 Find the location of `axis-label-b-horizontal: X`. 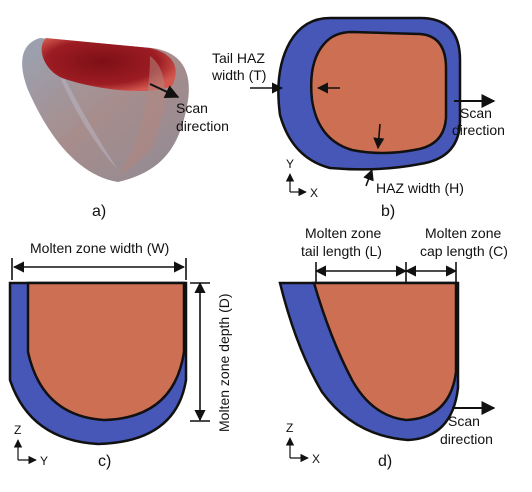

axis-label-b-horizontal: X is located at coordinates (314, 193).